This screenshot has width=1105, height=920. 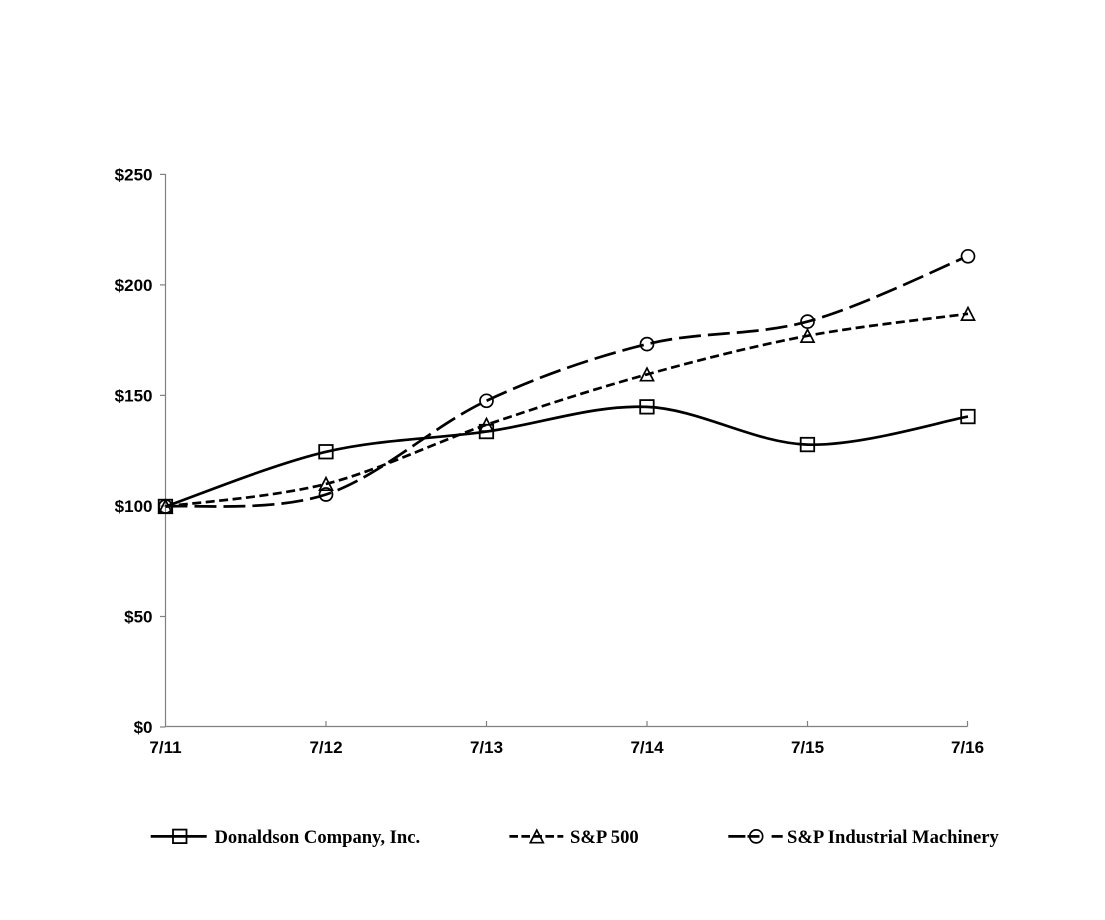 I want to click on svg-text: Donaldson Company, Inc., so click(x=318, y=837).